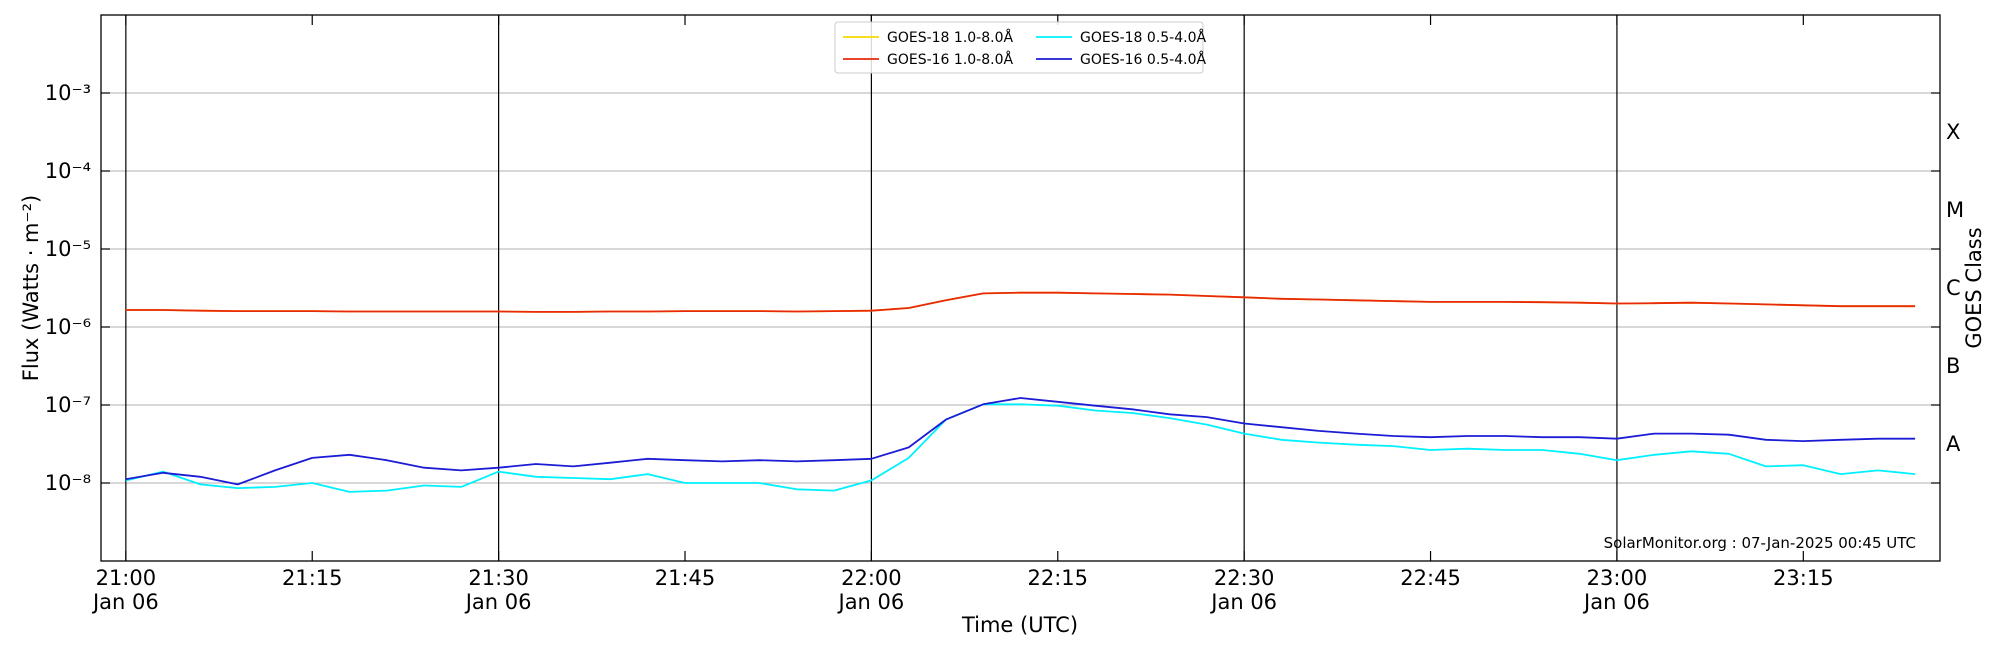 This screenshot has height=650, width=2000. Describe the element at coordinates (1617, 578) in the screenshot. I see `x-tick-label: 23:00` at that location.